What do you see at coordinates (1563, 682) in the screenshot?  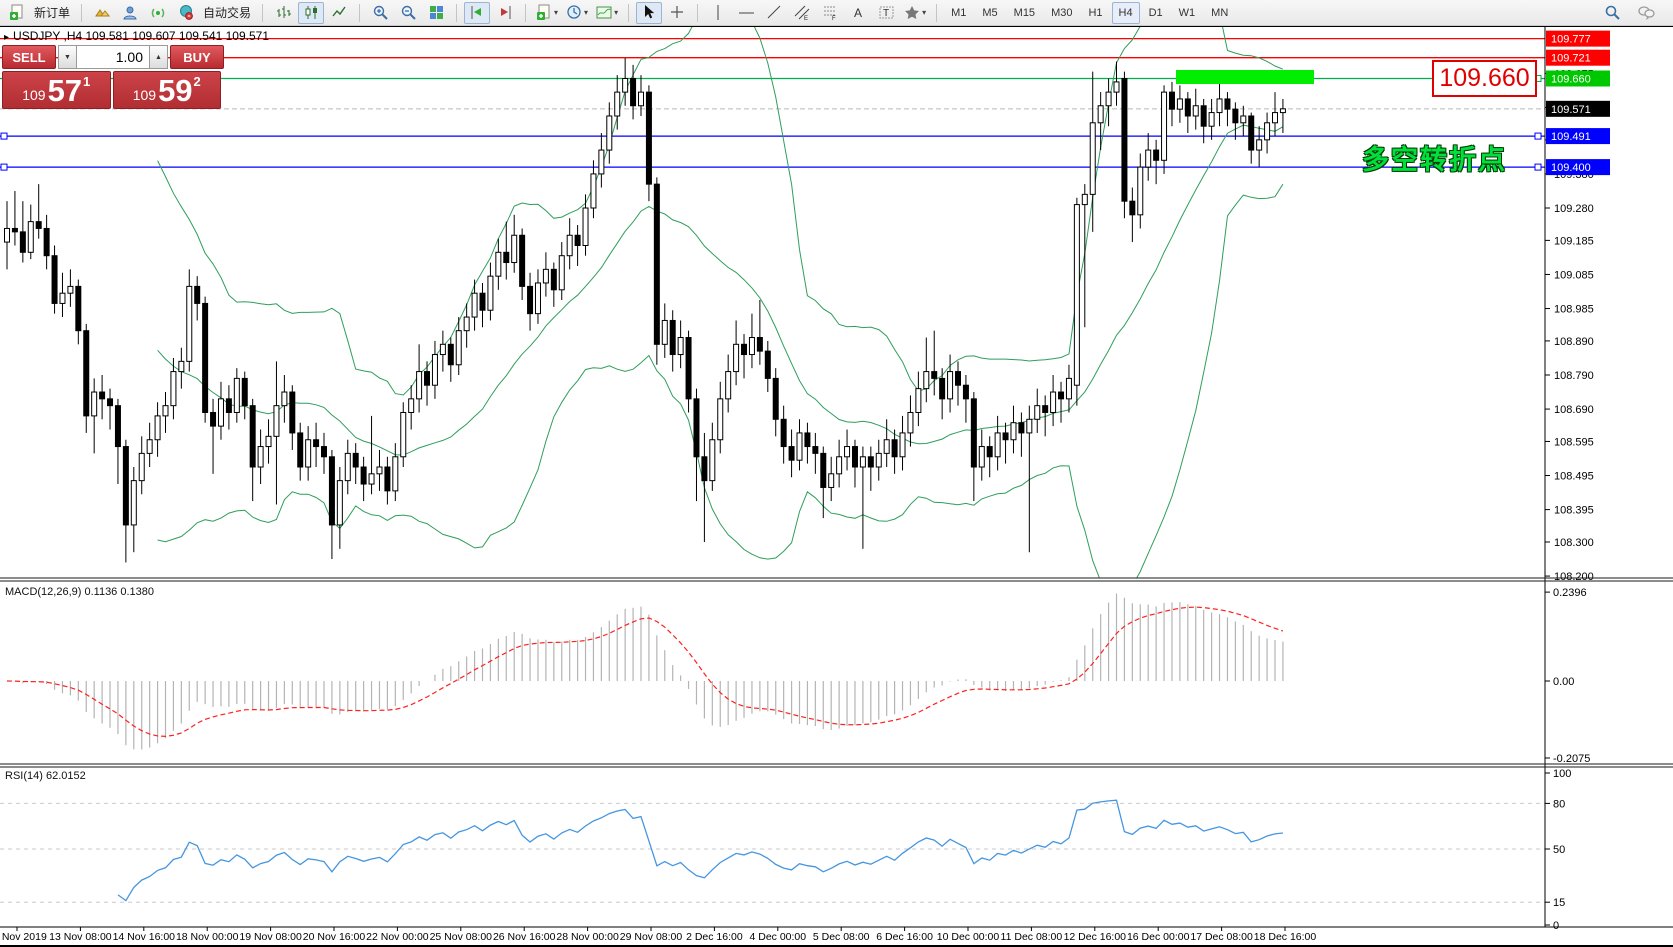 I see `svg-text: 0.00` at bounding box center [1563, 682].